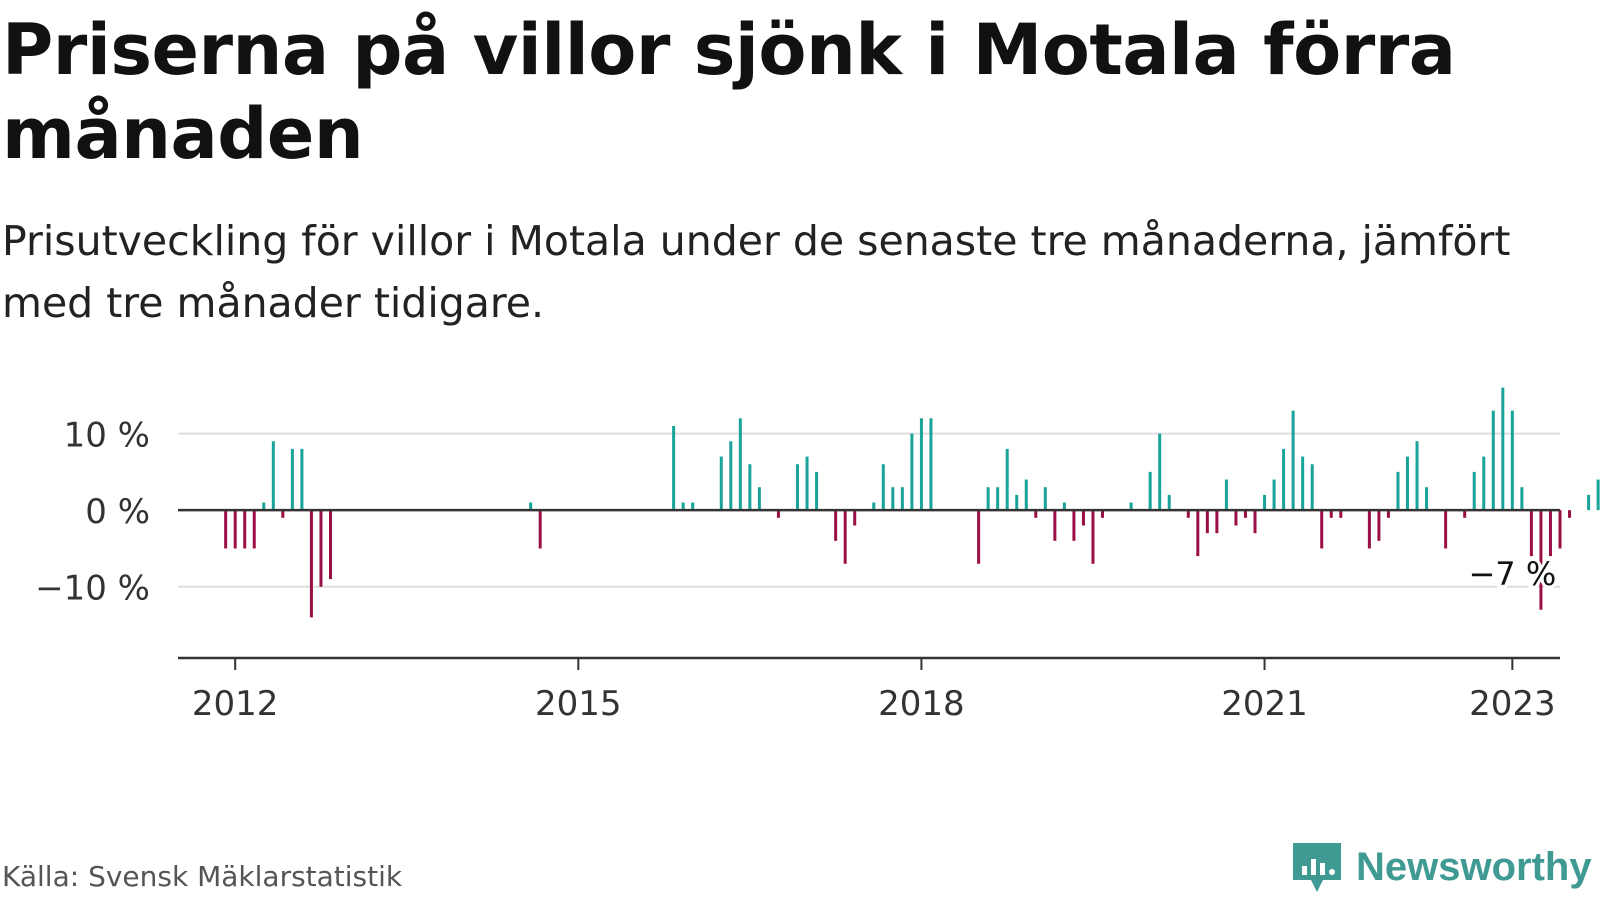 The height and width of the screenshot is (900, 1600). I want to click on newsworthy-logo-icon, so click(1317, 867).